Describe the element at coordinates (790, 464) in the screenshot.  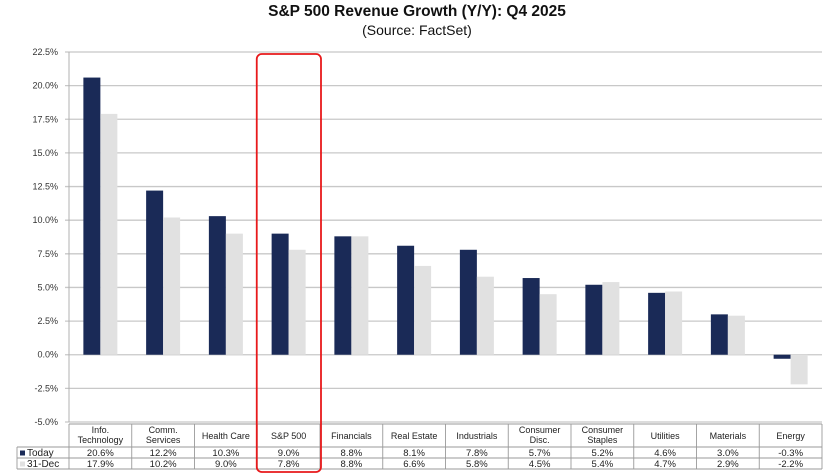
I see `data-label: -2.2%` at that location.